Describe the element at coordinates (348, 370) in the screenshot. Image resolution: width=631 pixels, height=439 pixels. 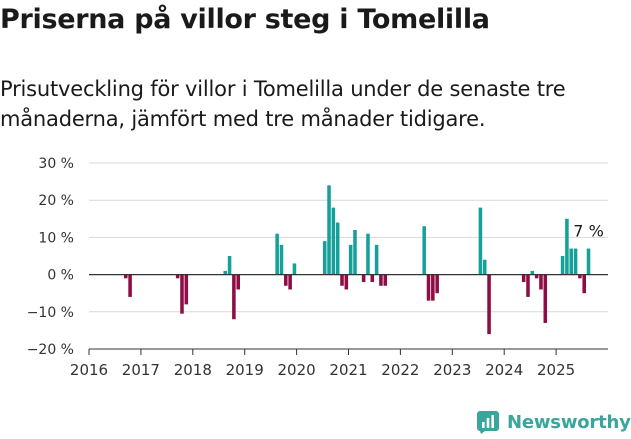
I see `x-tick-label: 2021` at that location.